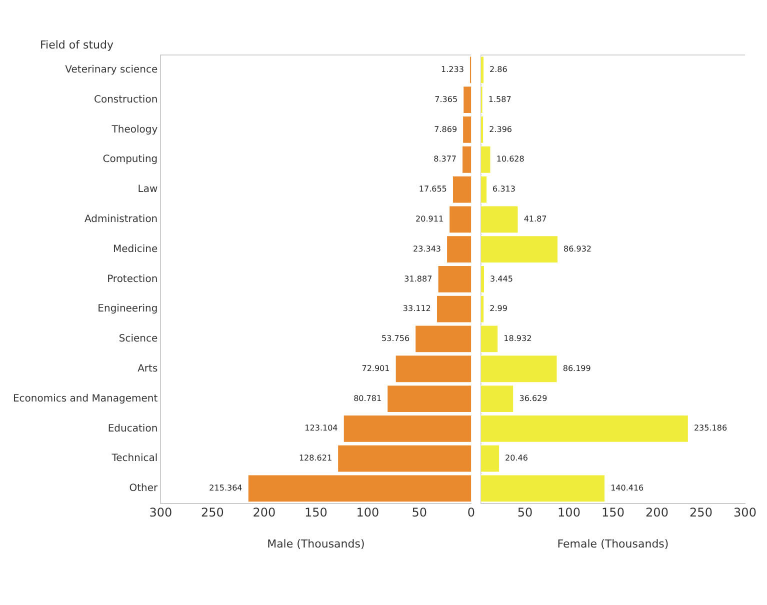 The image size is (767, 605). What do you see at coordinates (432, 189) in the screenshot?
I see `data-label: 17.655` at bounding box center [432, 189].